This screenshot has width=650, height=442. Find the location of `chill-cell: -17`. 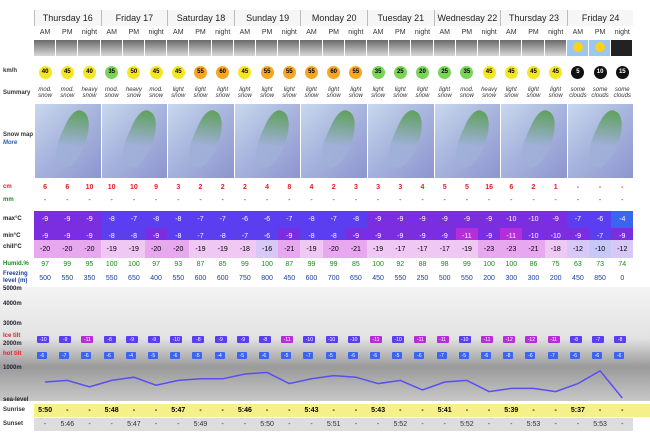

chill-cell: -17 is located at coordinates (400, 249).